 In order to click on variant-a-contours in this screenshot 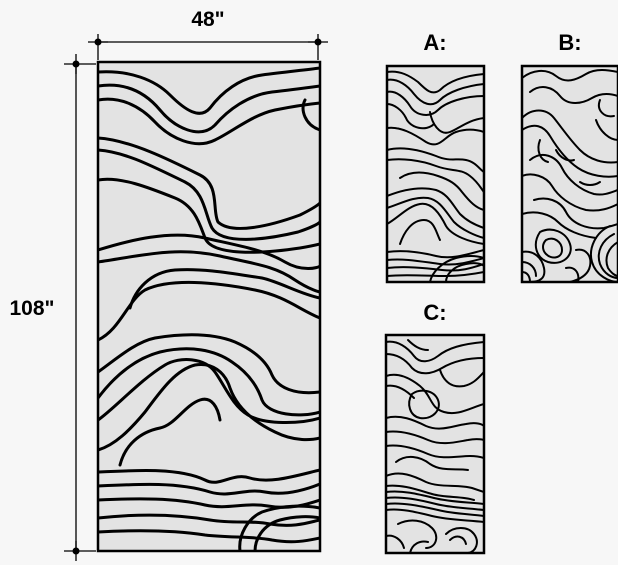, I will do `click(435, 176)`.